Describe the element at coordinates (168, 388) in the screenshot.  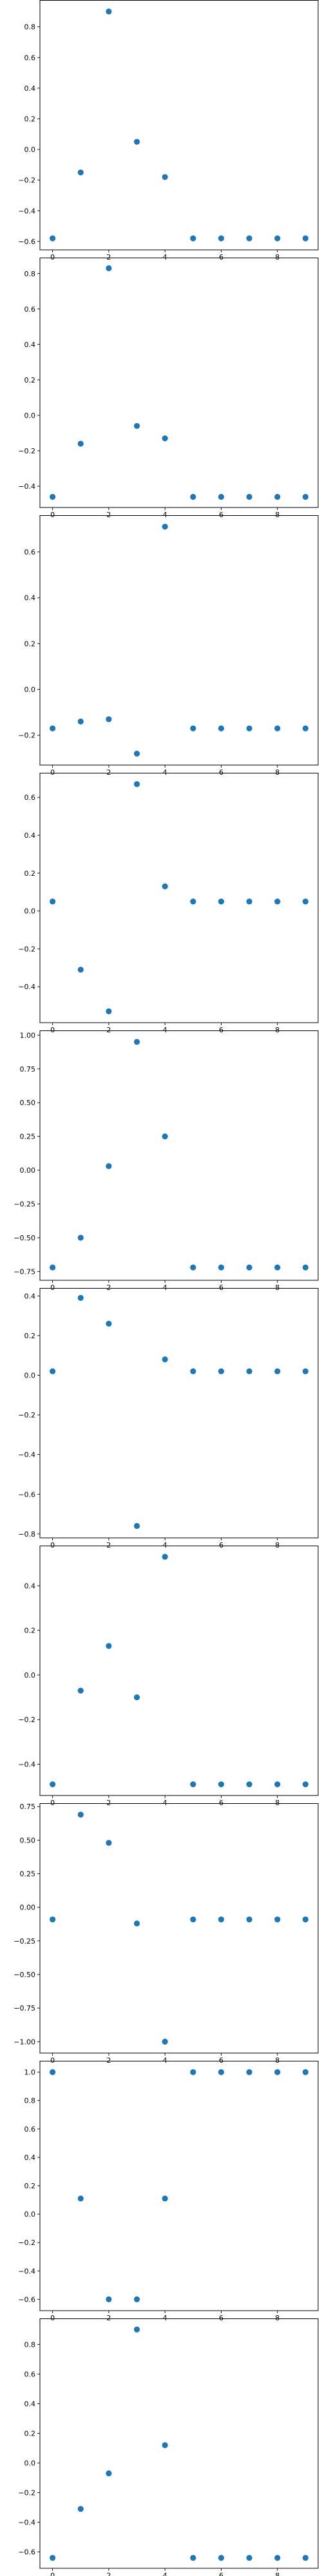
I see `subplot-2: 0 2 4 6 8 −0.4 −0.2 0.0 0.2 0.4 0.6 0.8` at that location.